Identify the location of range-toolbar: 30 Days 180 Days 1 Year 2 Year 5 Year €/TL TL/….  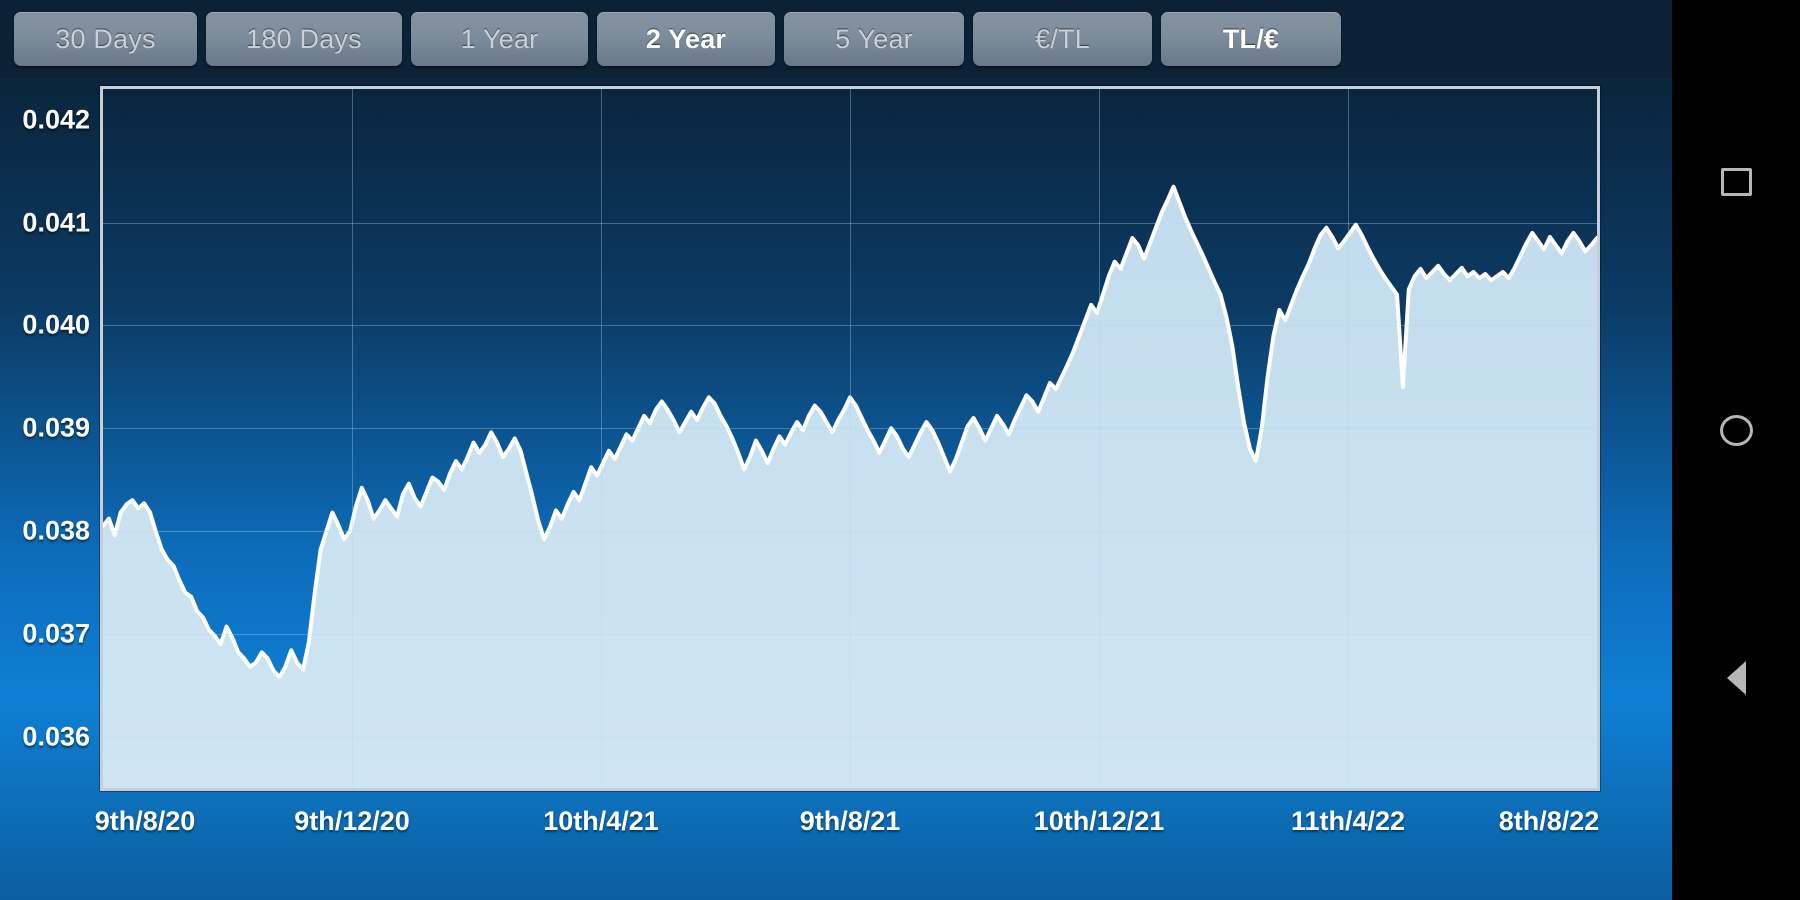
(836, 39).